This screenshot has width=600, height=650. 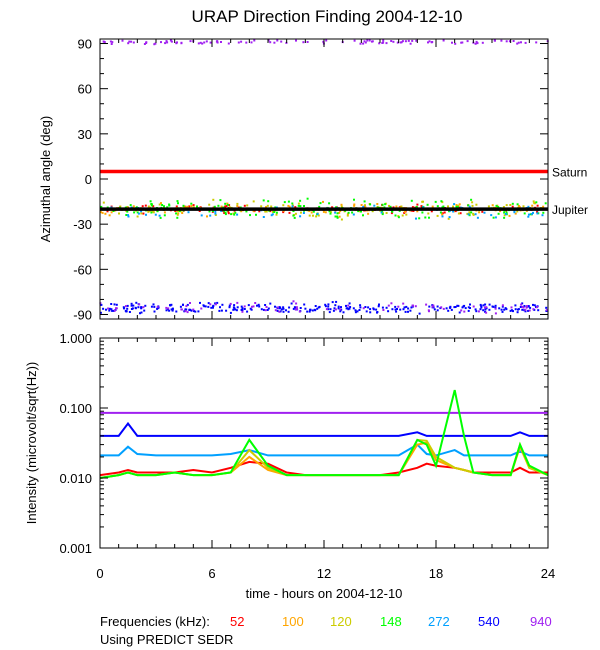 What do you see at coordinates (391, 621) in the screenshot?
I see `legend-item-148-khz: 148` at bounding box center [391, 621].